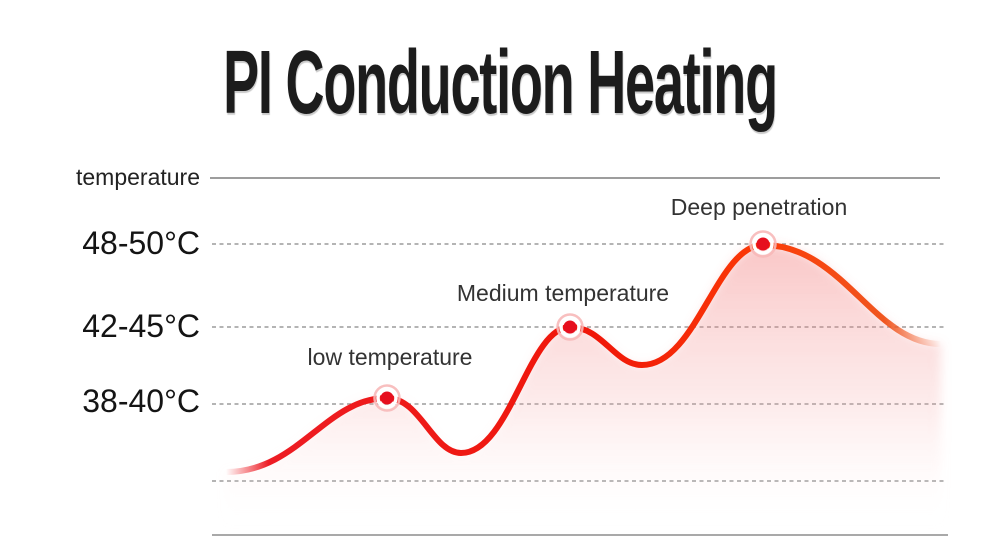  I want to click on y-axis-label: temperature, so click(137, 177).